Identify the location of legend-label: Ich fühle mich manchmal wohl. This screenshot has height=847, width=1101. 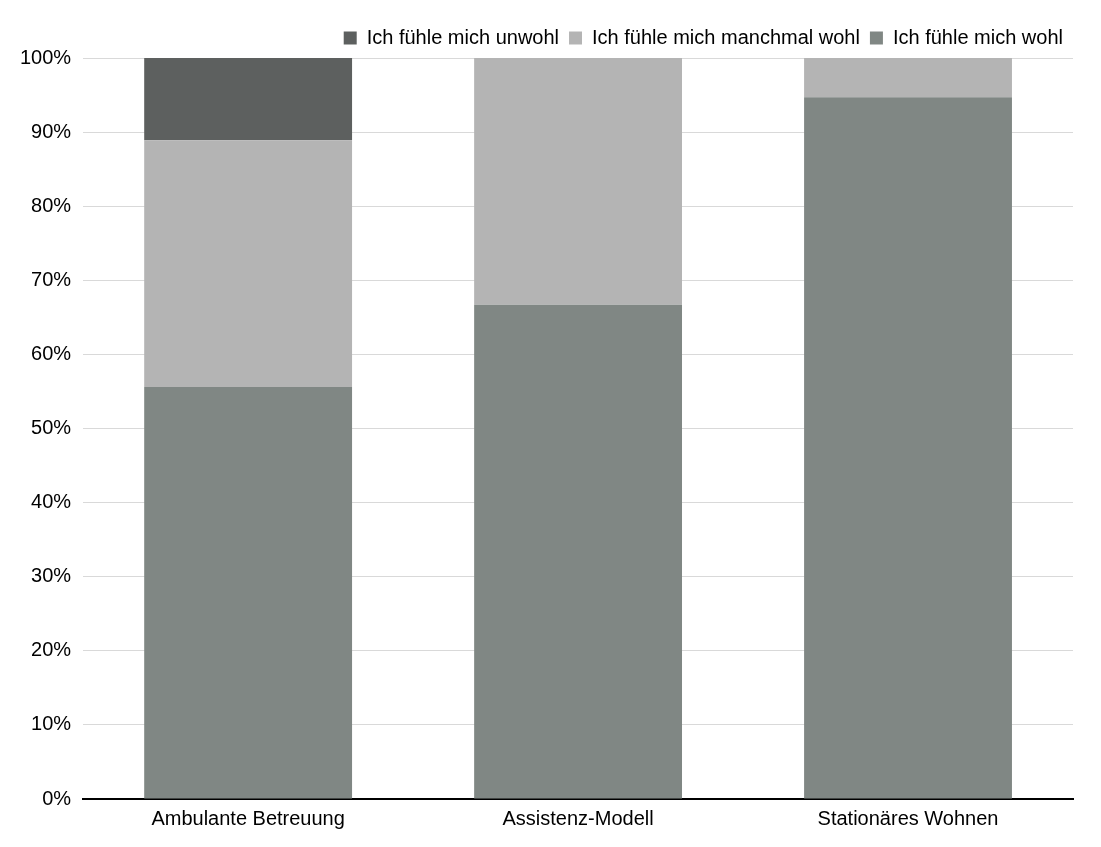
(726, 36).